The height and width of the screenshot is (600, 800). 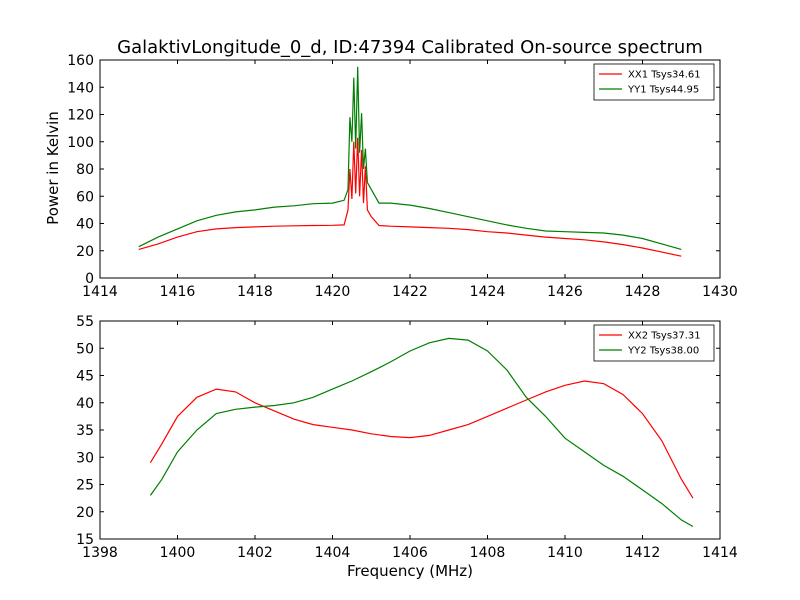 I want to click on y-tick-label: 35, so click(x=85, y=431).